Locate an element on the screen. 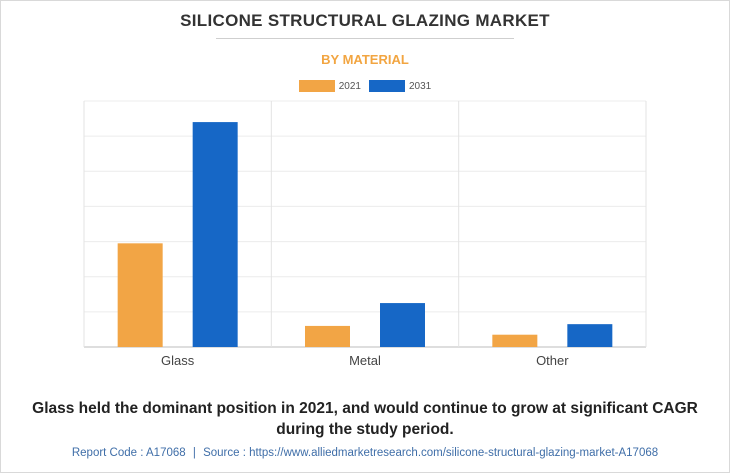 The width and height of the screenshot is (730, 473). legend-item-2031: 2031 is located at coordinates (400, 86).